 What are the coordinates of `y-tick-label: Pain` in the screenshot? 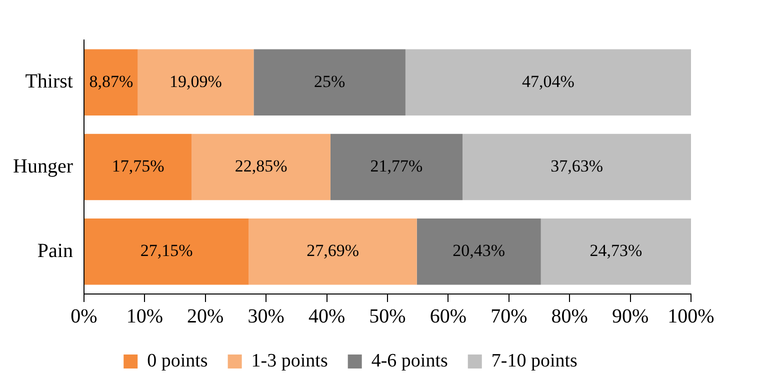 It's located at (55, 251).